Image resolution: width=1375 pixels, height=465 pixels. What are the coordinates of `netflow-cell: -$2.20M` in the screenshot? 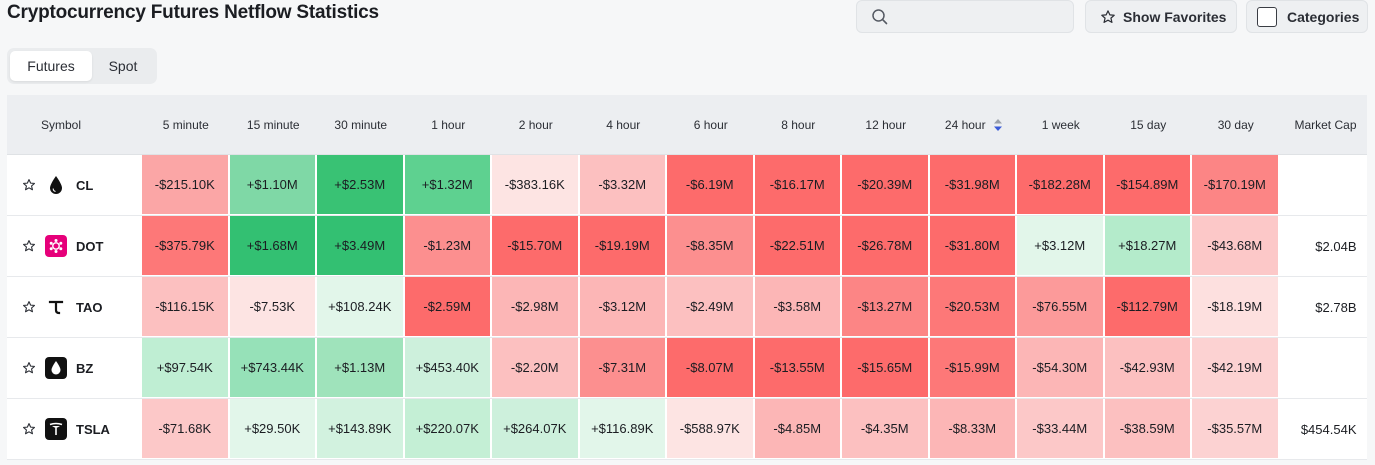 It's located at (536, 368).